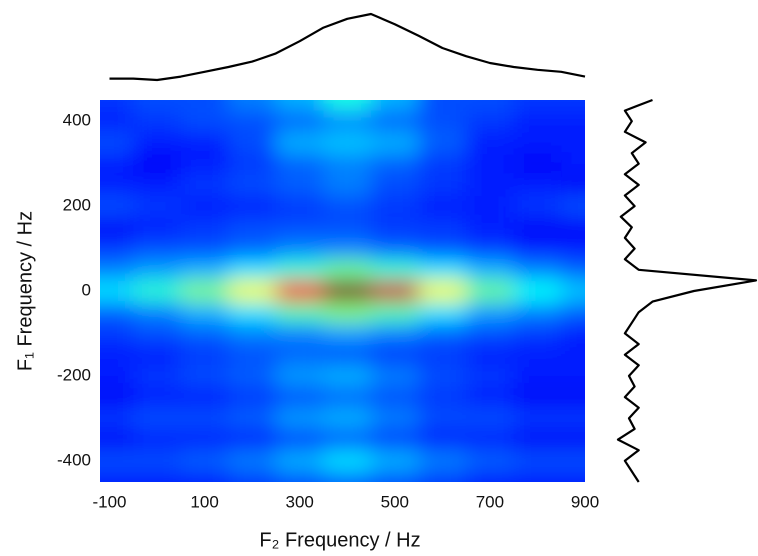  I want to click on x-tick-label: 300, so click(300, 501).